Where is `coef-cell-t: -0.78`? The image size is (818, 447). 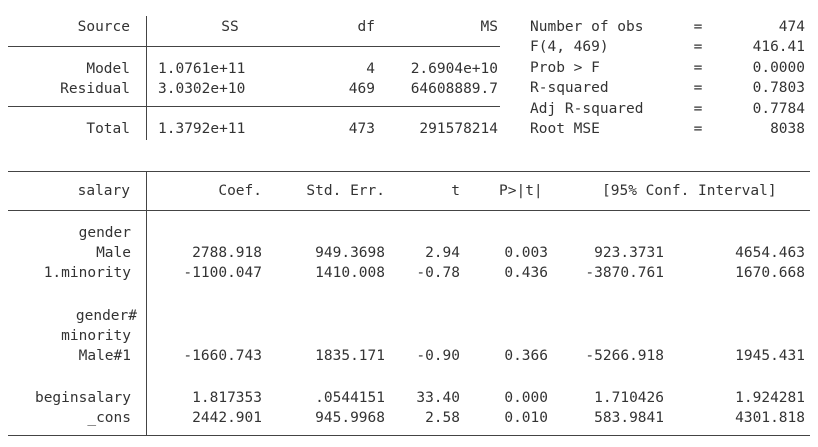
coef-cell-t: -0.78 is located at coordinates (438, 273).